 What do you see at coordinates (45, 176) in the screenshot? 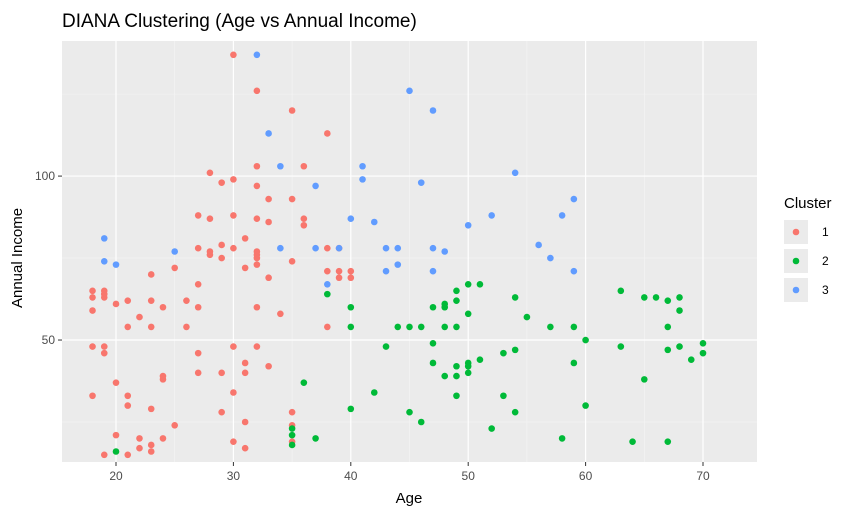
I see `y-tick-label: 100` at bounding box center [45, 176].